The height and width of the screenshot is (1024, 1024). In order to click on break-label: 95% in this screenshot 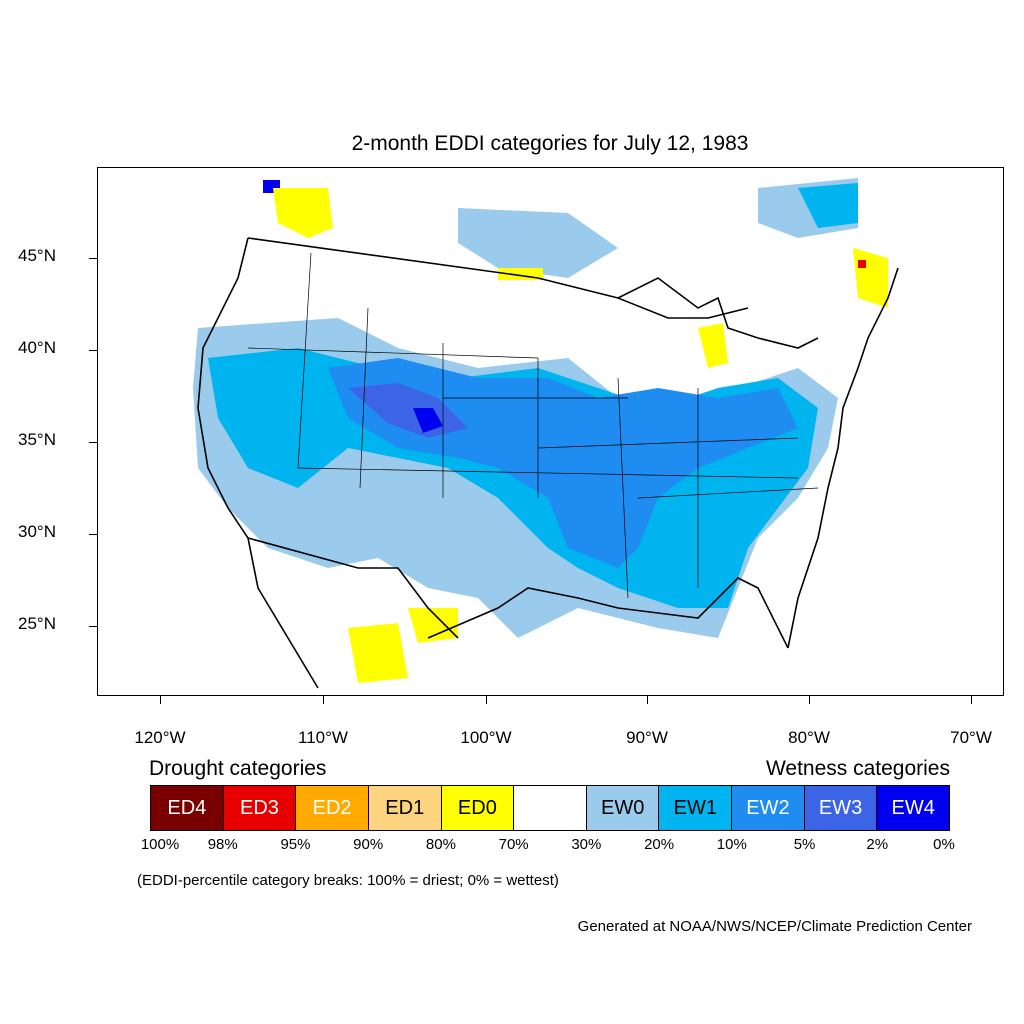, I will do `click(295, 844)`.